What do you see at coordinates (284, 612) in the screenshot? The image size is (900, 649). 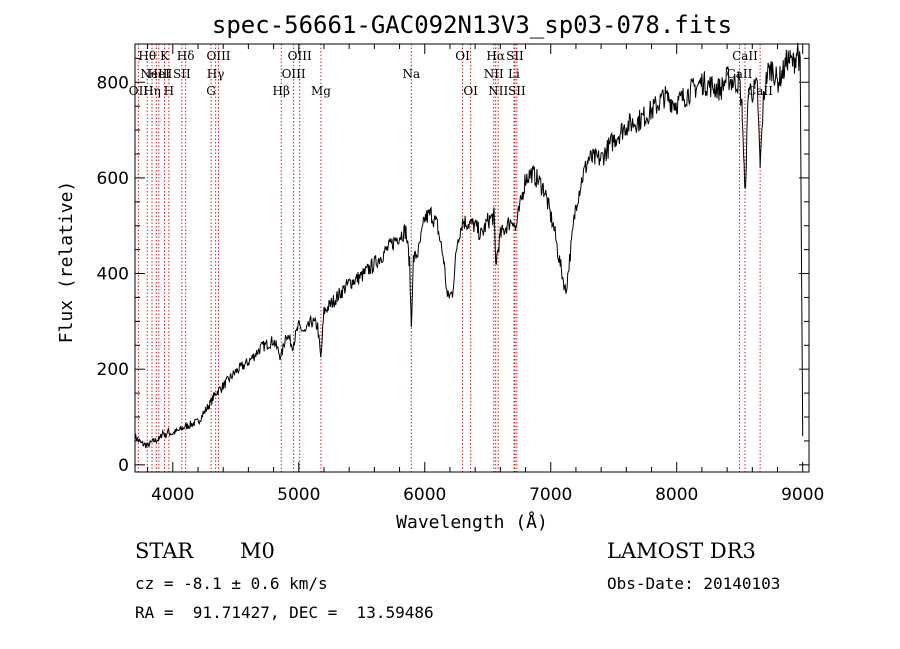 I see `sky-coordinates: RA = 91.71427, DEC = 13.59486` at bounding box center [284, 612].